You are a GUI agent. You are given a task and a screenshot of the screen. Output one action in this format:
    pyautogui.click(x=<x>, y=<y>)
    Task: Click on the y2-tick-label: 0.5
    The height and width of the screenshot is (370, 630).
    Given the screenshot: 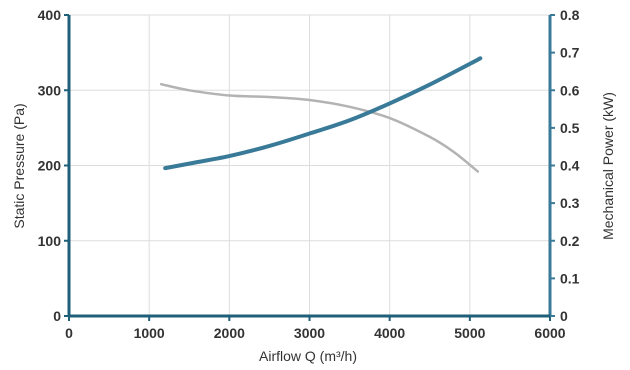 What is the action you would take?
    pyautogui.click(x=570, y=128)
    